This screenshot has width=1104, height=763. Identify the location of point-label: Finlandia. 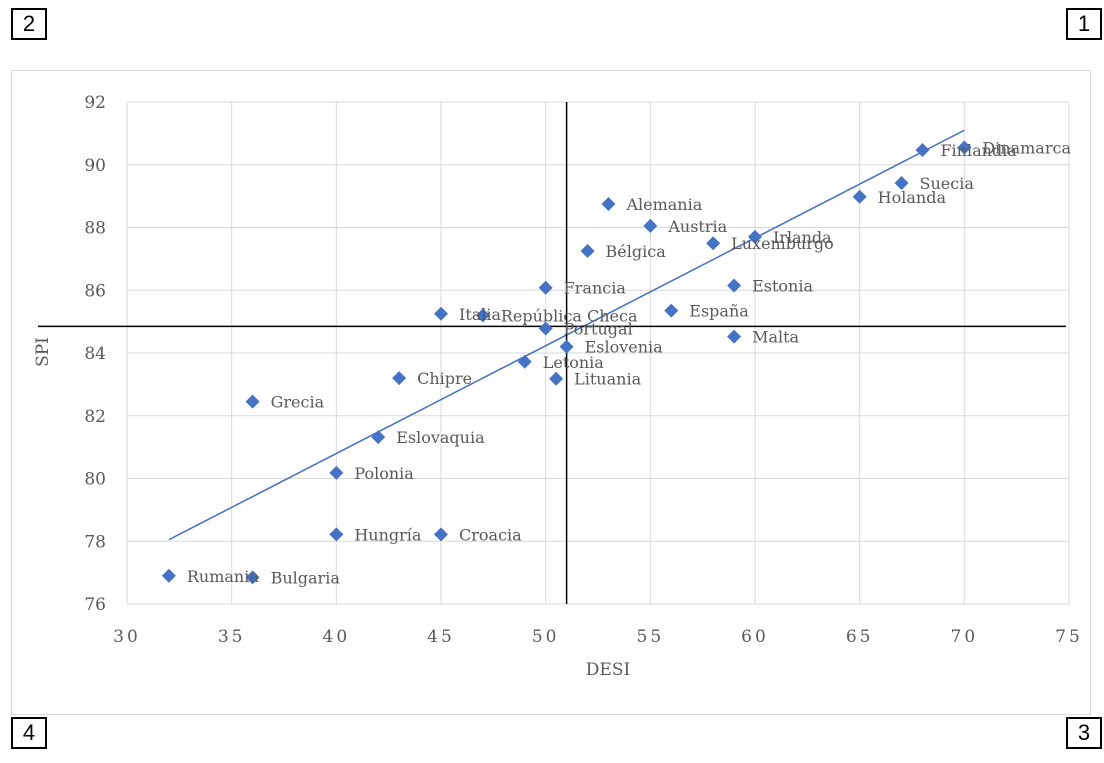
(978, 150).